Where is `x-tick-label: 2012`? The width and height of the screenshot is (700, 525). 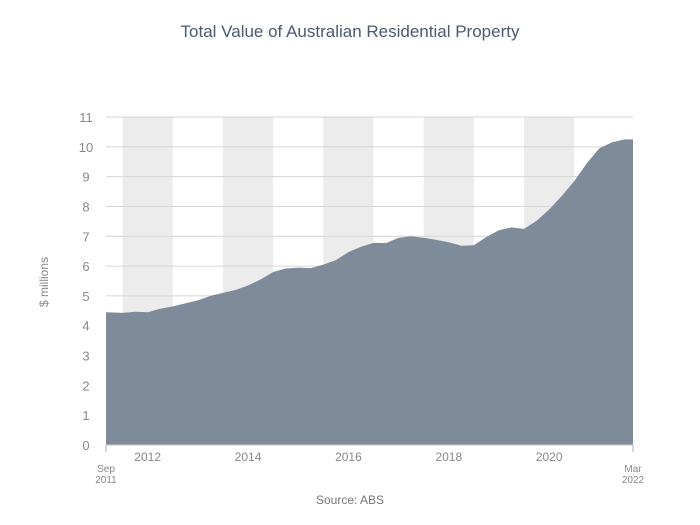
x-tick-label: 2012 is located at coordinates (147, 457).